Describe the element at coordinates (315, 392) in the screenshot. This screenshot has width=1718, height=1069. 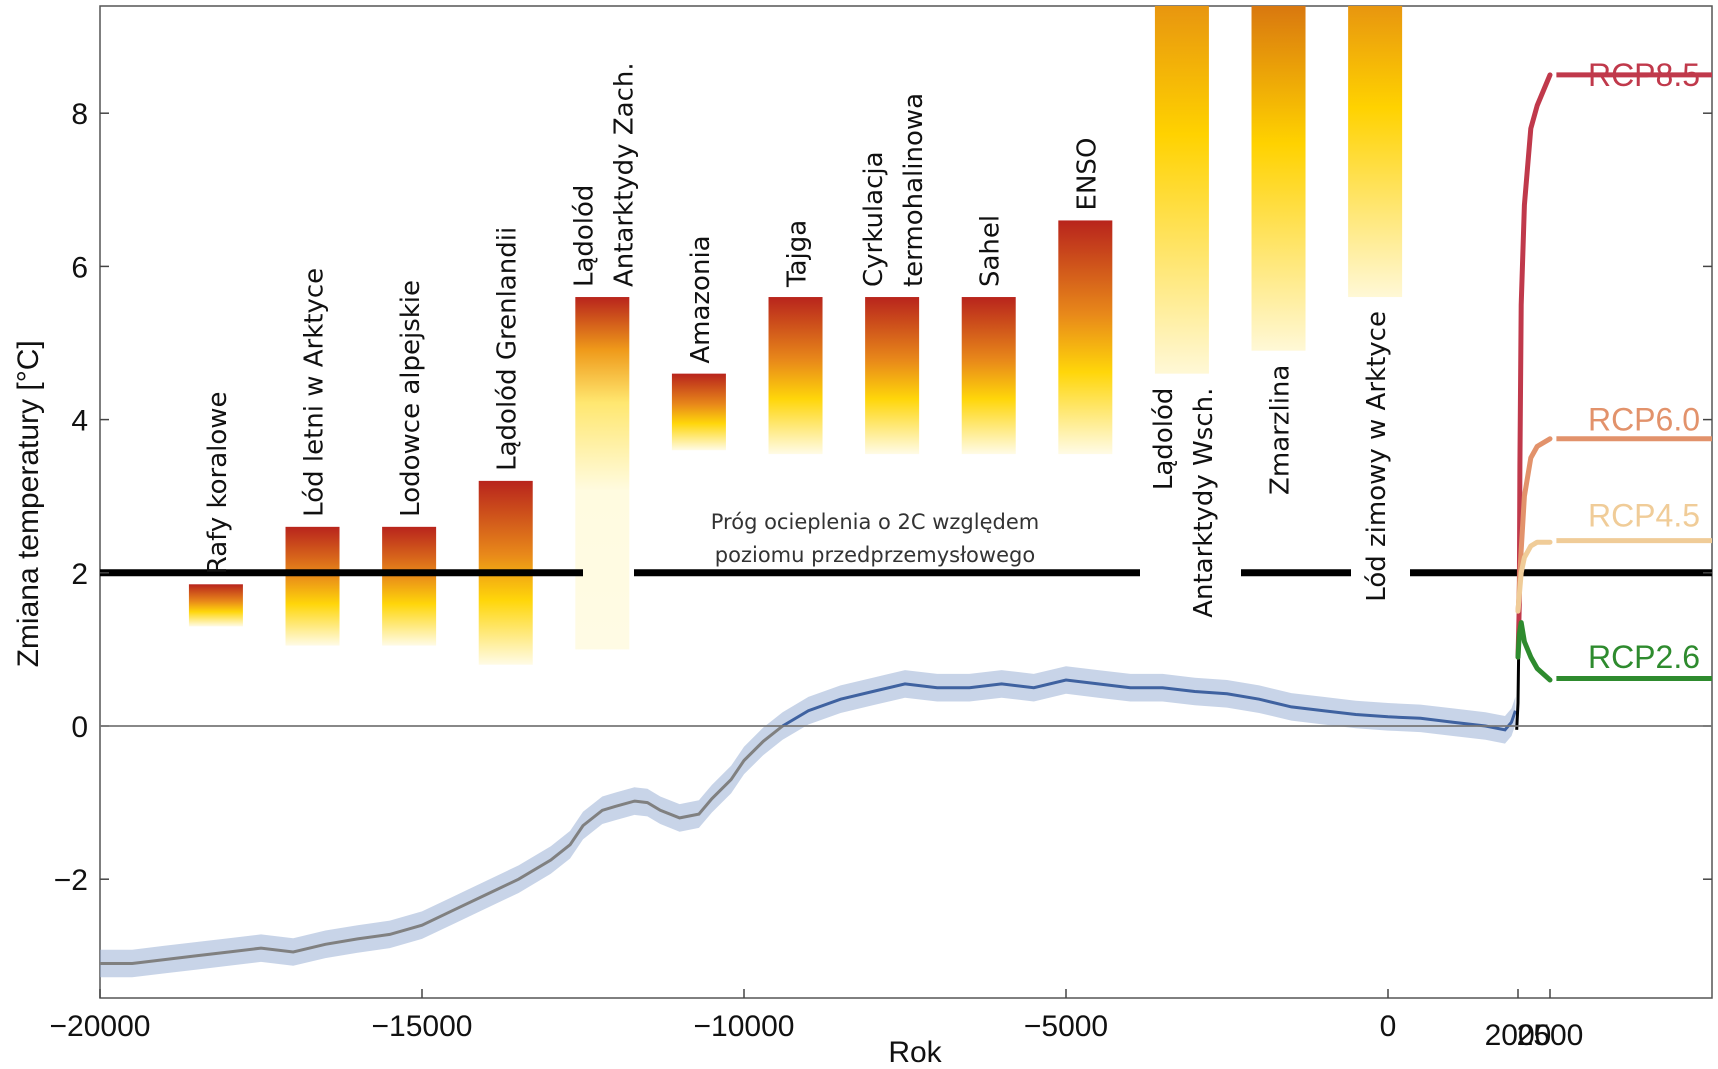
I see `tipping-label: Lód letni w Arktyce` at that location.